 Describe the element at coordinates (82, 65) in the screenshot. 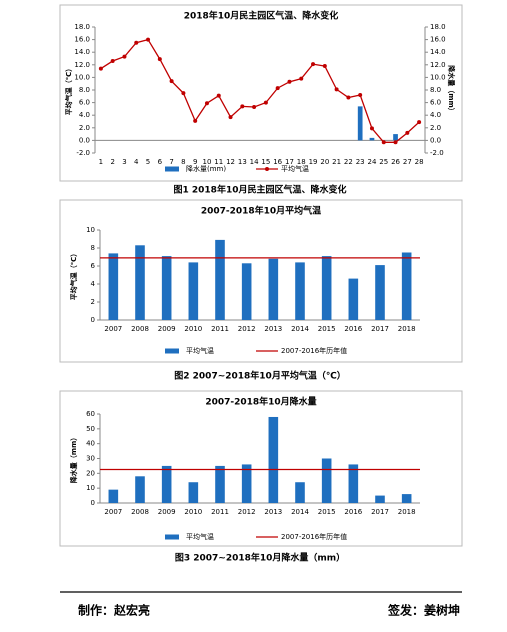

I see `y-tick-label: 12.0` at that location.